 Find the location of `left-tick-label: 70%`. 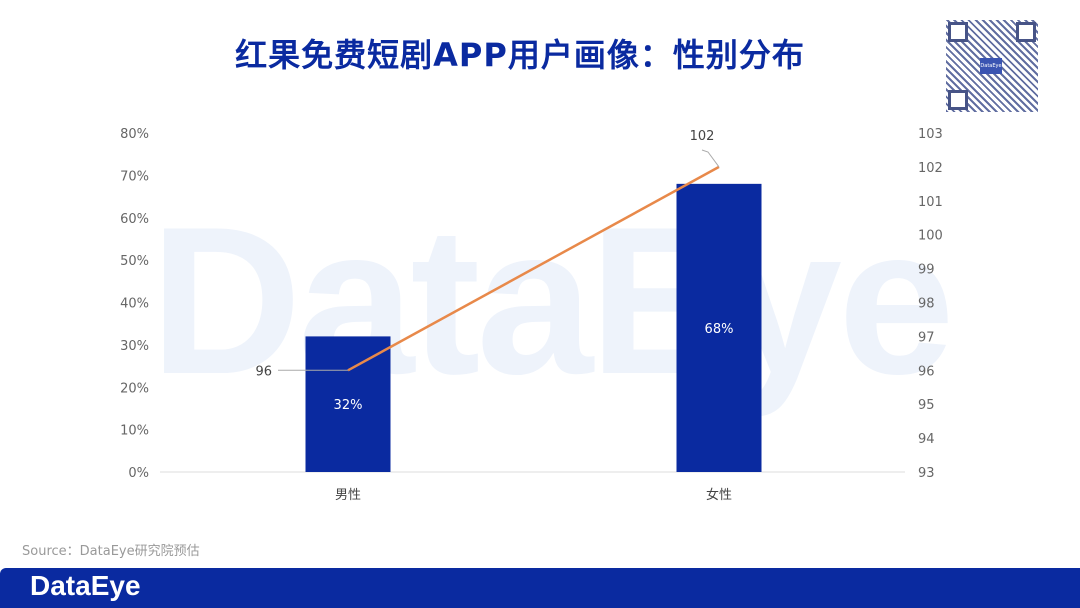

left-tick-label: 70% is located at coordinates (134, 176).